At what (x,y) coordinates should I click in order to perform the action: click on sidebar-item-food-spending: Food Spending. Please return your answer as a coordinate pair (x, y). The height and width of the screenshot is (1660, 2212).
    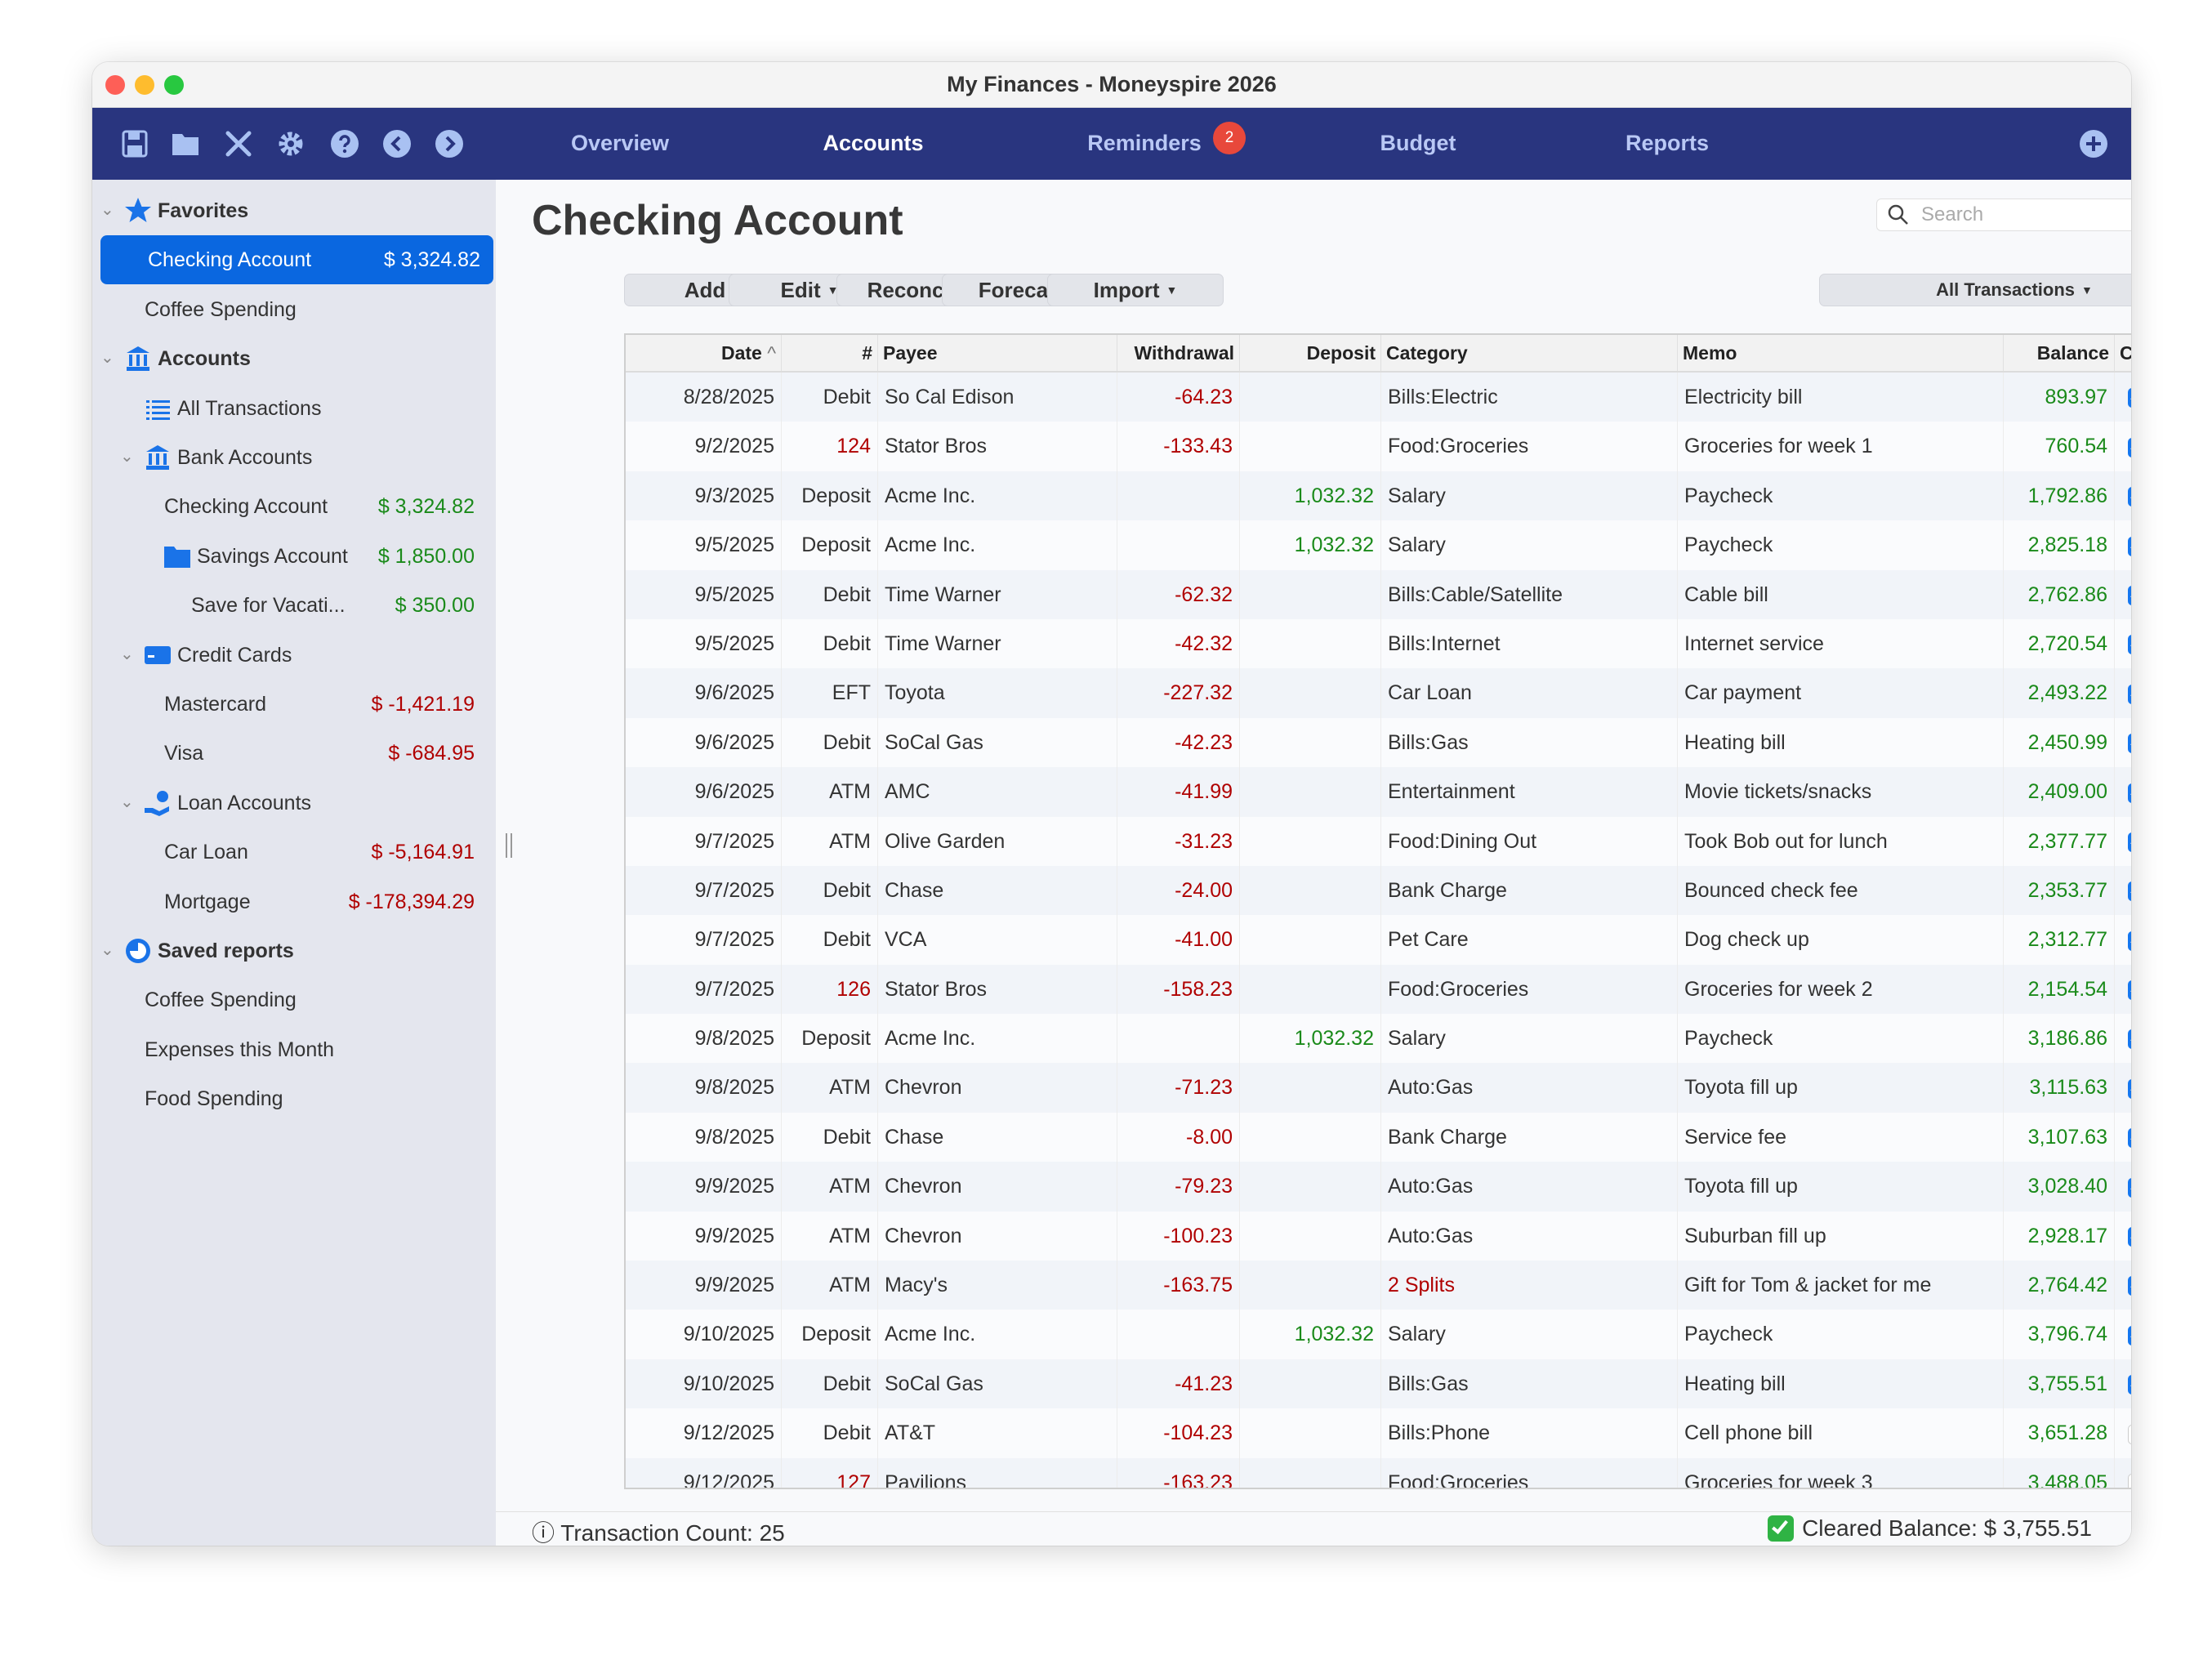
    Looking at the image, I should click on (294, 1098).